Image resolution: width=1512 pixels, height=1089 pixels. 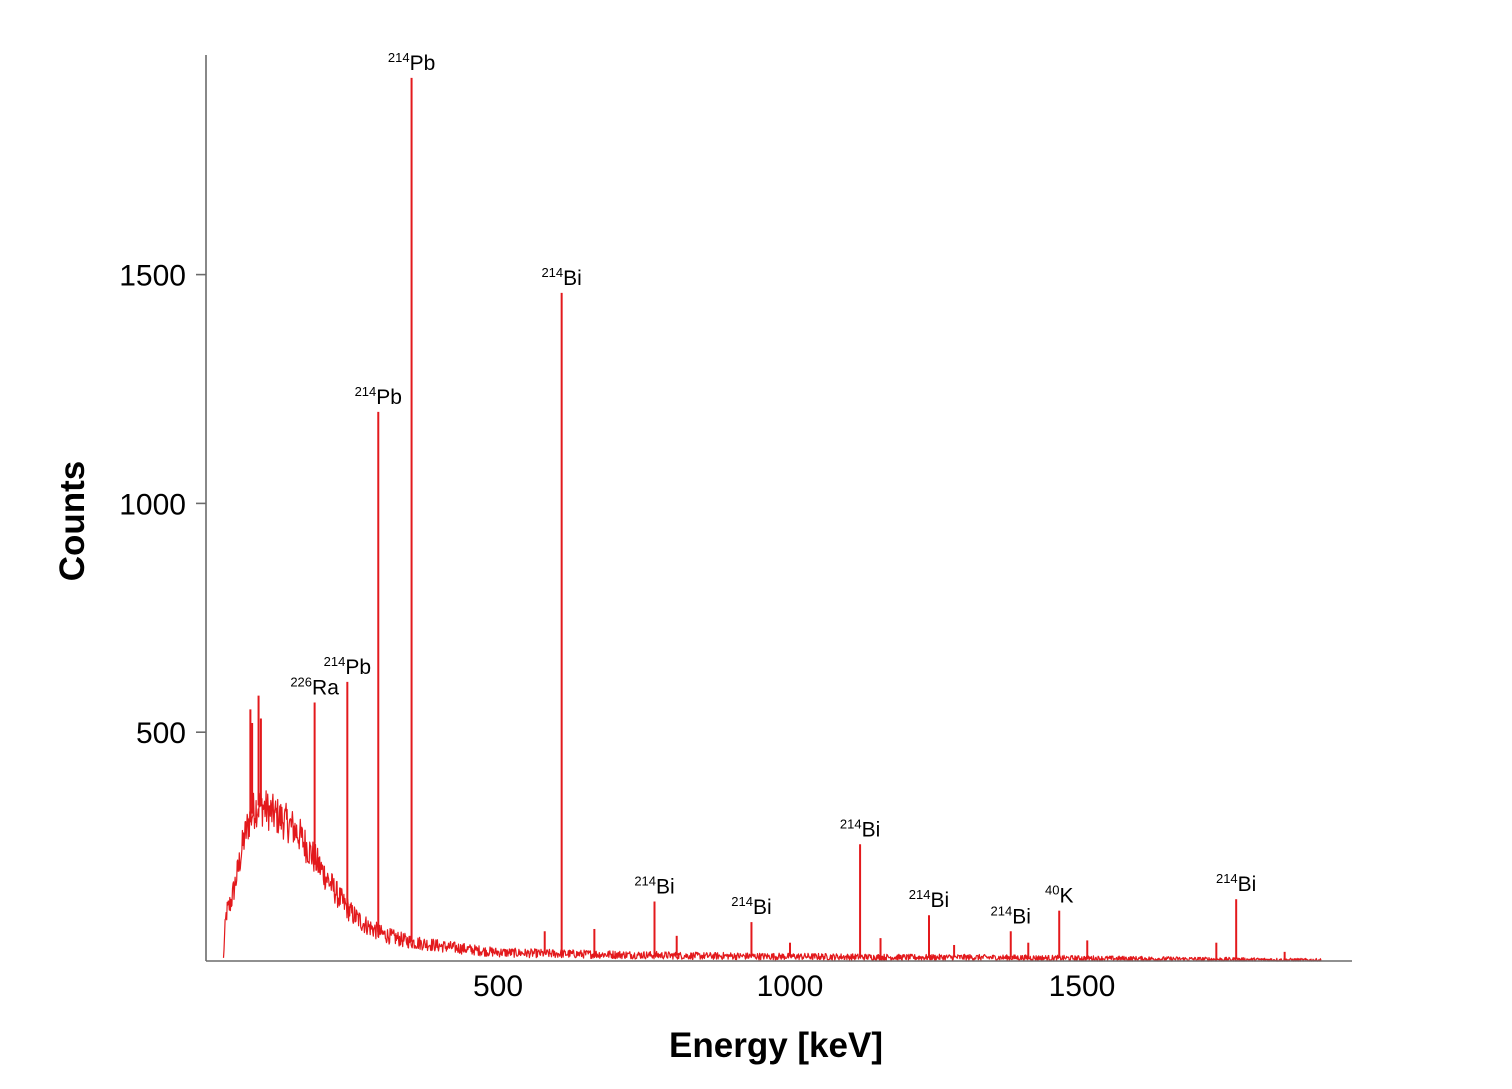 What do you see at coordinates (776, 1045) in the screenshot?
I see `x-axis-title: Energy [keV]` at bounding box center [776, 1045].